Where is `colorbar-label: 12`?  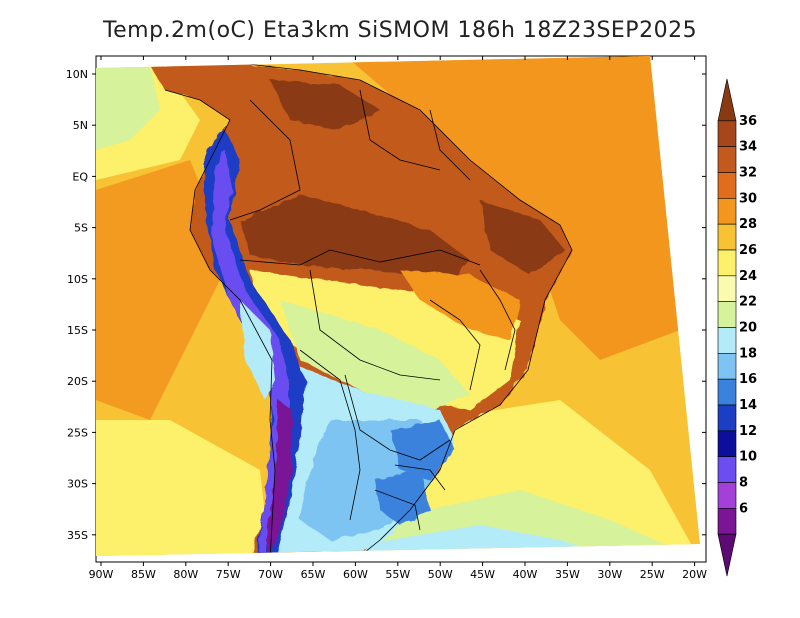
colorbar-label: 12 is located at coordinates (748, 431).